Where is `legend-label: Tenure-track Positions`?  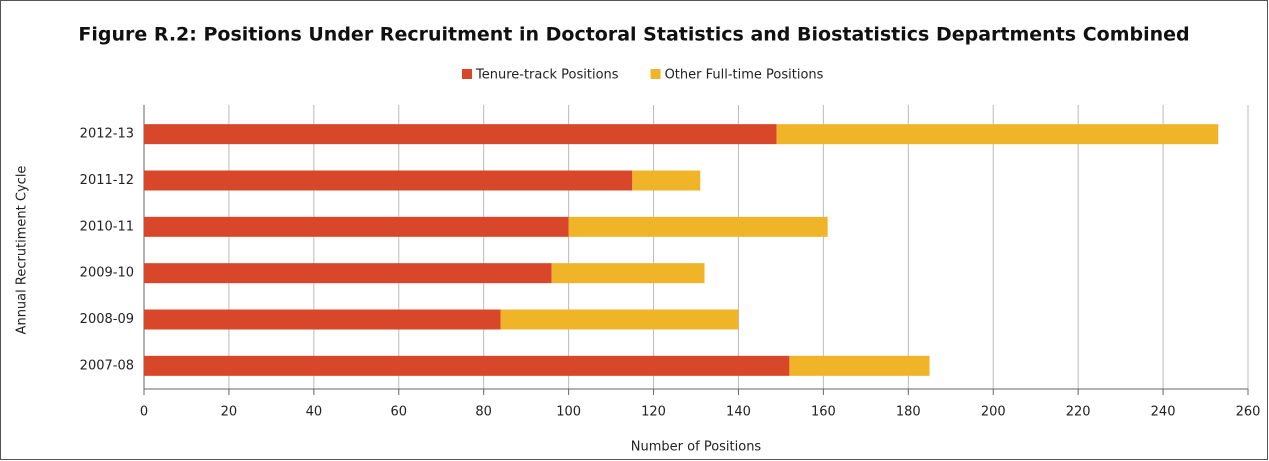 legend-label: Tenure-track Positions is located at coordinates (547, 75).